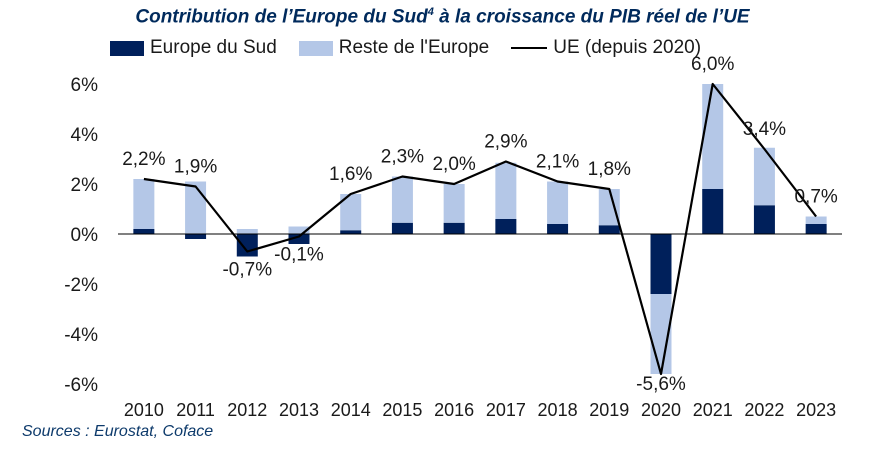 This screenshot has height=452, width=885. Describe the element at coordinates (144, 410) in the screenshot. I see `x-tick-label: 2010` at that location.